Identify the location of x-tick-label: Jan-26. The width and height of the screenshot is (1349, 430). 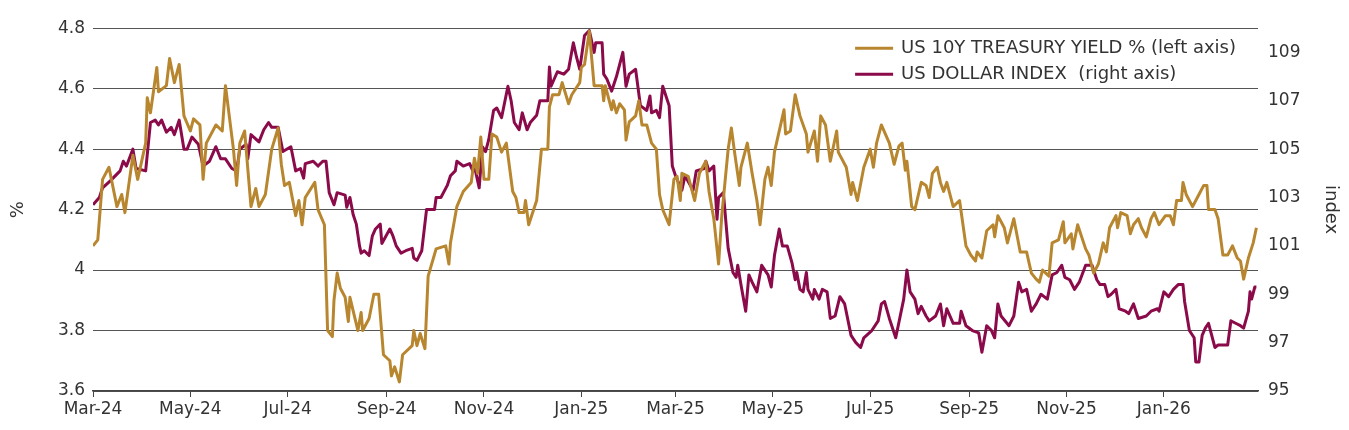
(1163, 407).